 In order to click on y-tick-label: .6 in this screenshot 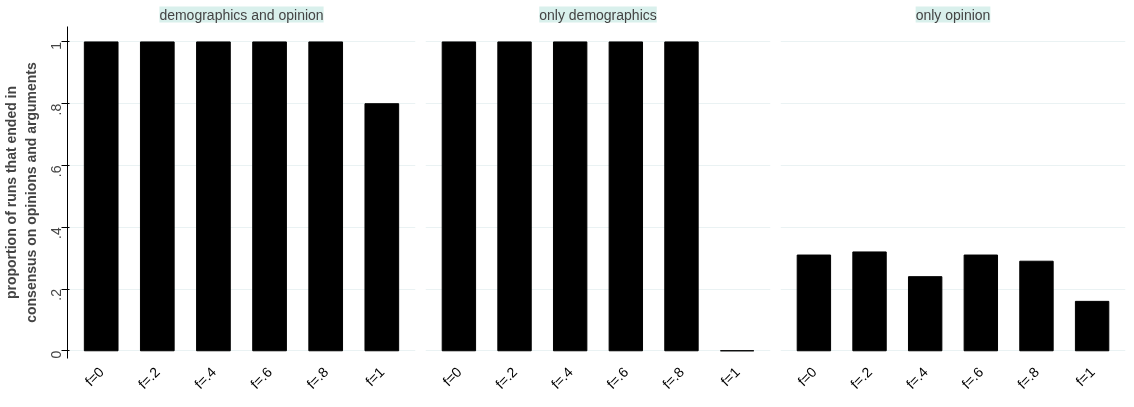, I will do `click(56, 171)`.